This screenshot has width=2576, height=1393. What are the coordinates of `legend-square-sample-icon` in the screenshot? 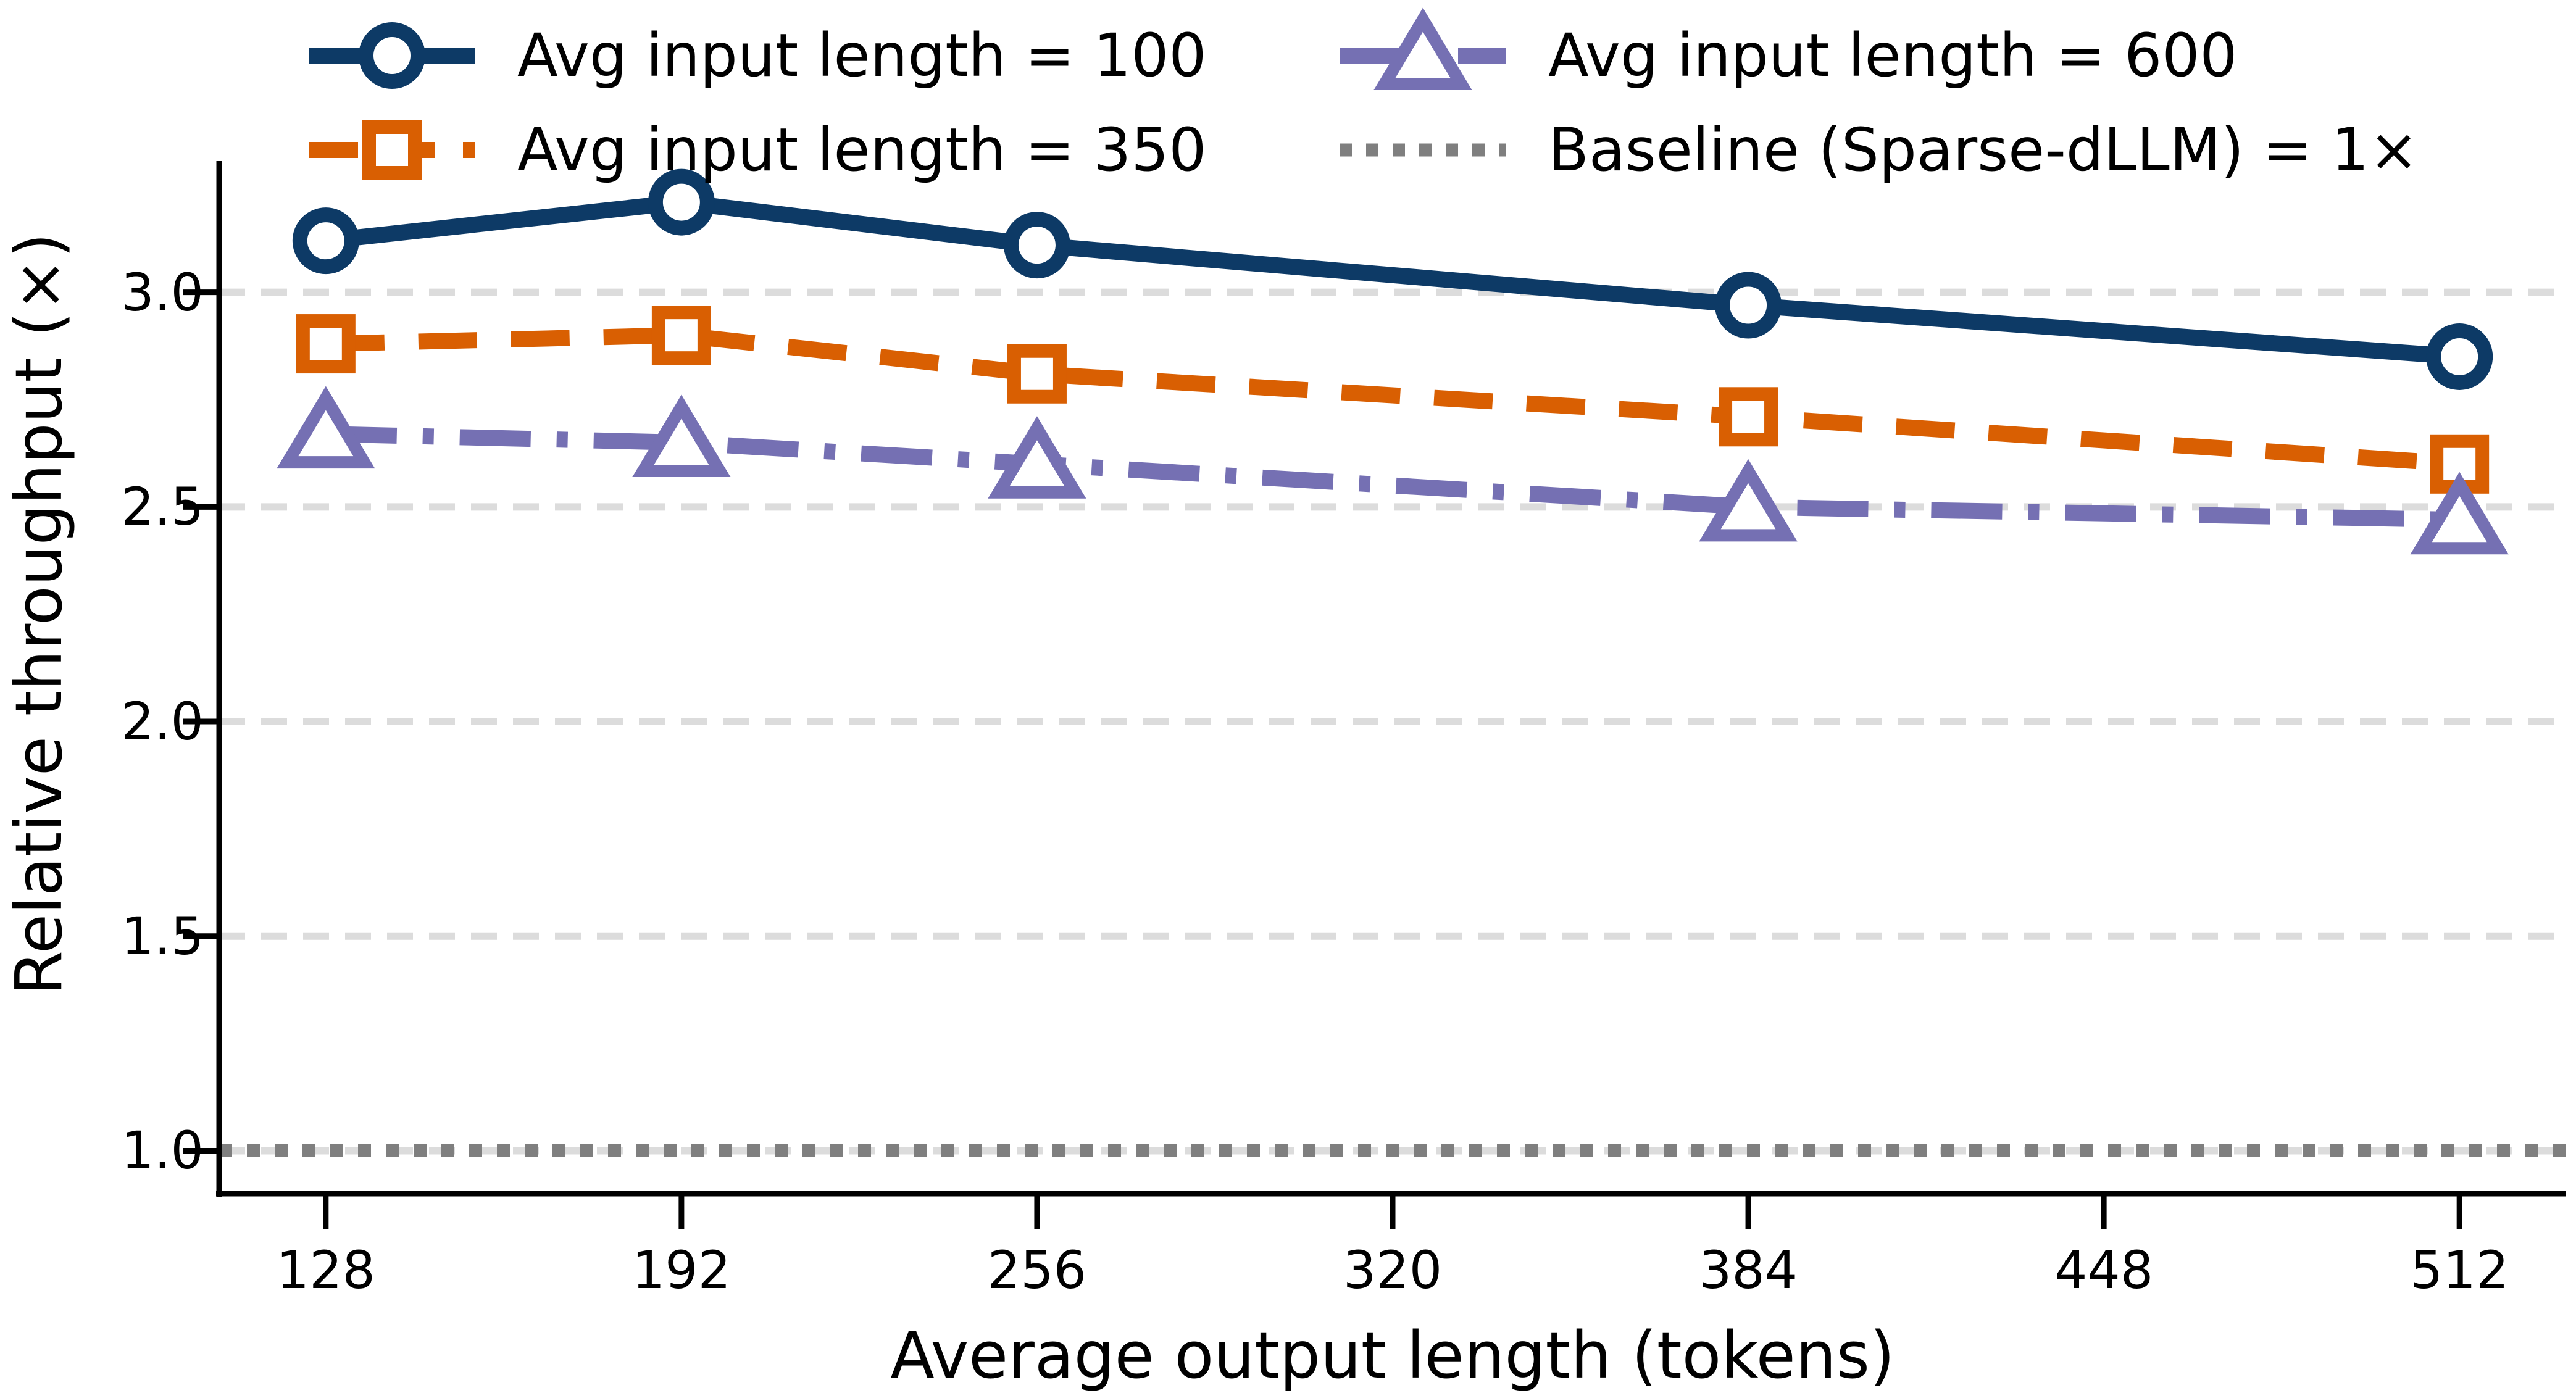 It's located at (392, 150).